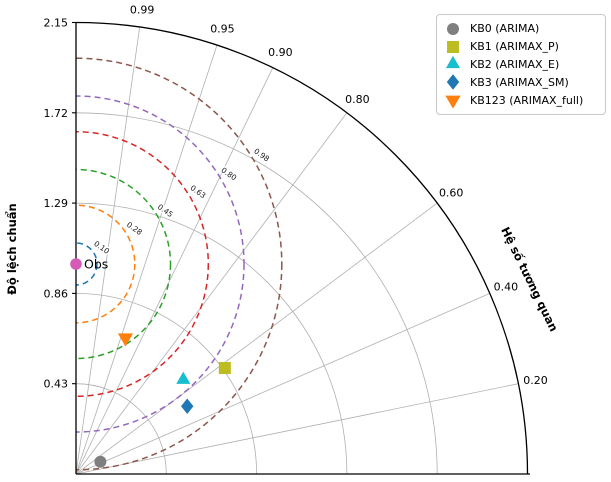 Image resolution: width=611 pixels, height=482 pixels. What do you see at coordinates (56, 113) in the screenshot?
I see `std-tick-label: 1.72` at bounding box center [56, 113].